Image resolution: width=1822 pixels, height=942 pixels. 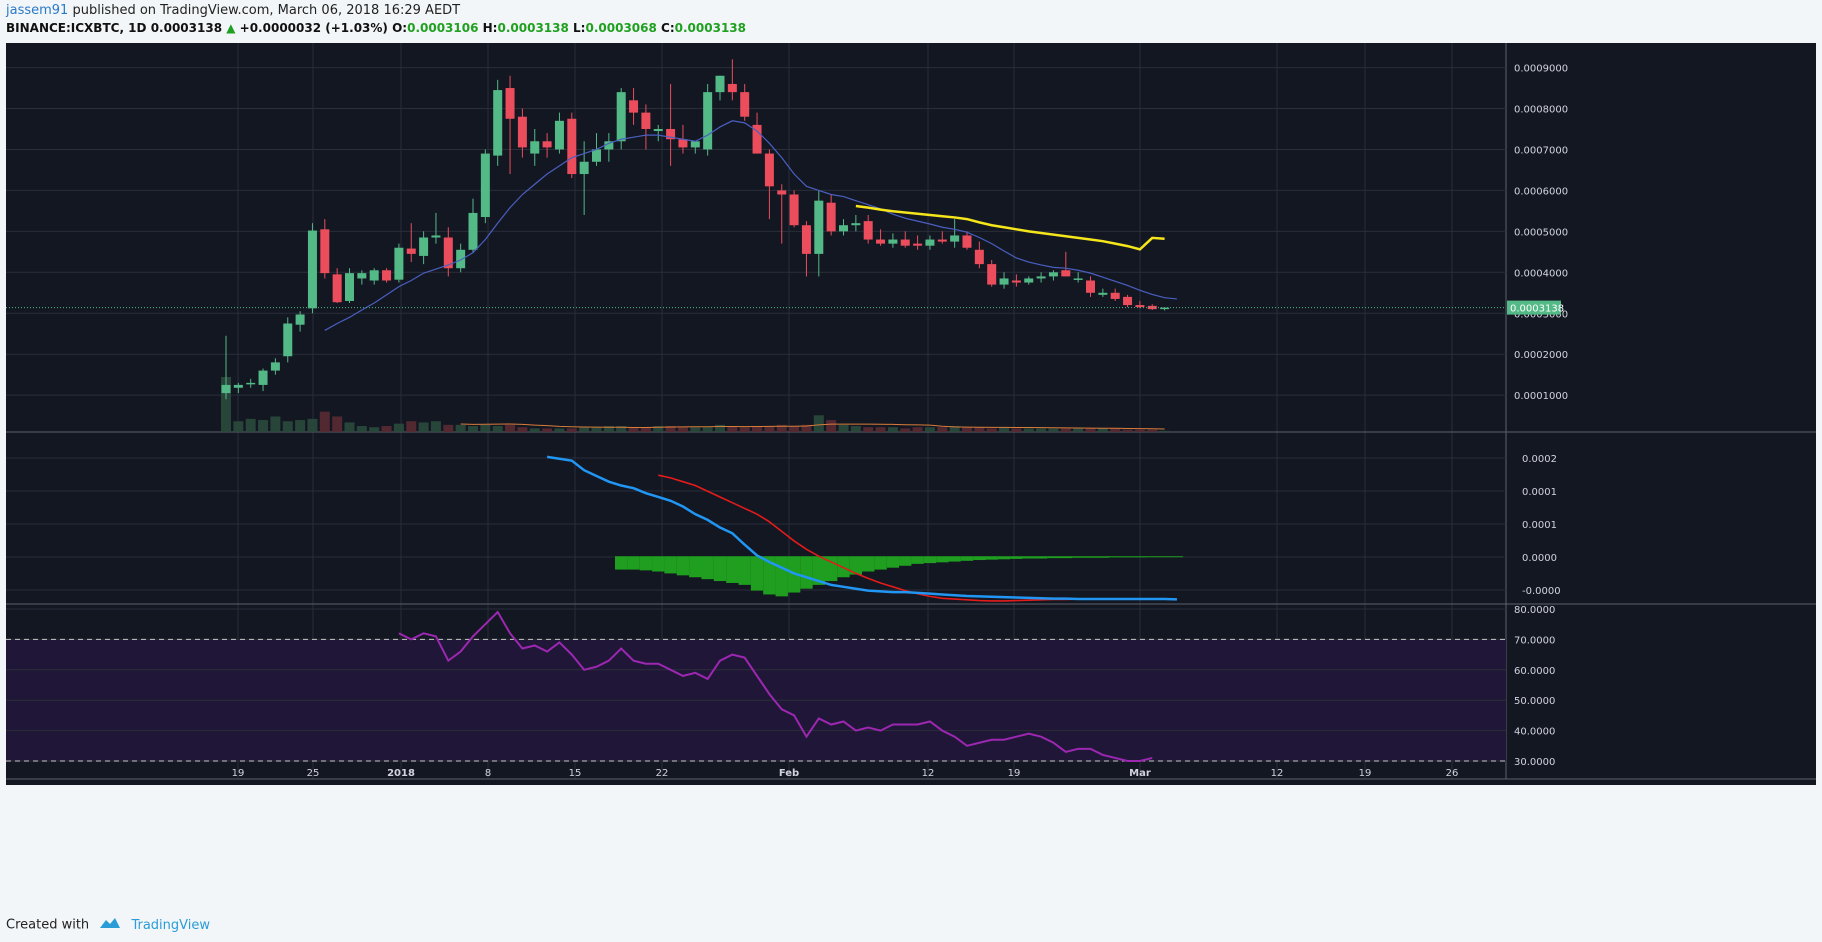 I want to click on rsi-tick-label: 80.0000, so click(x=1534, y=610).